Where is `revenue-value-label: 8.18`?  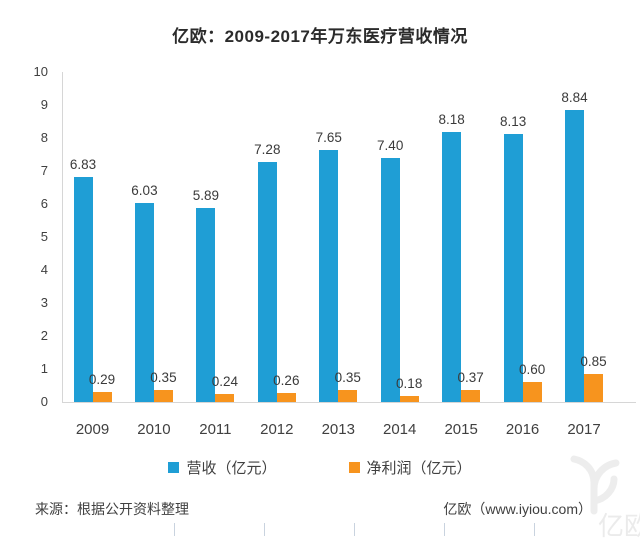 revenue-value-label: 8.18 is located at coordinates (451, 120).